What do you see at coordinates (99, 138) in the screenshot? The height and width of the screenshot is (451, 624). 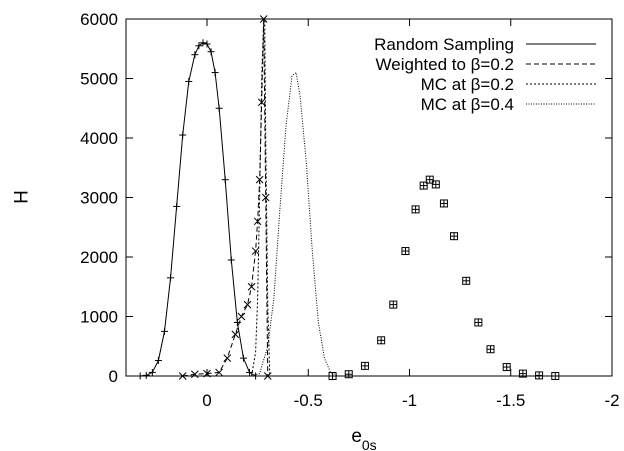 I see `y-tick-label: 4000` at bounding box center [99, 138].